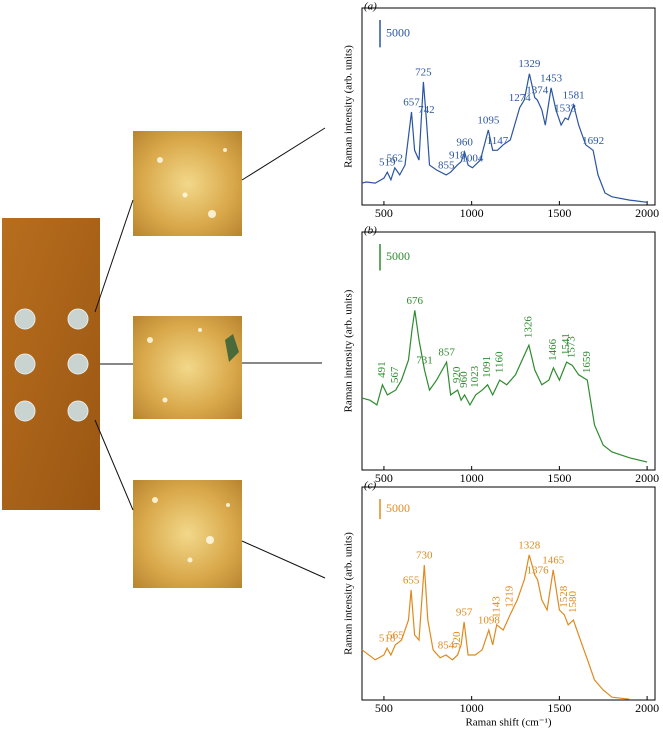 The width and height of the screenshot is (663, 732). I want to click on peak-label: 854, so click(446, 646).